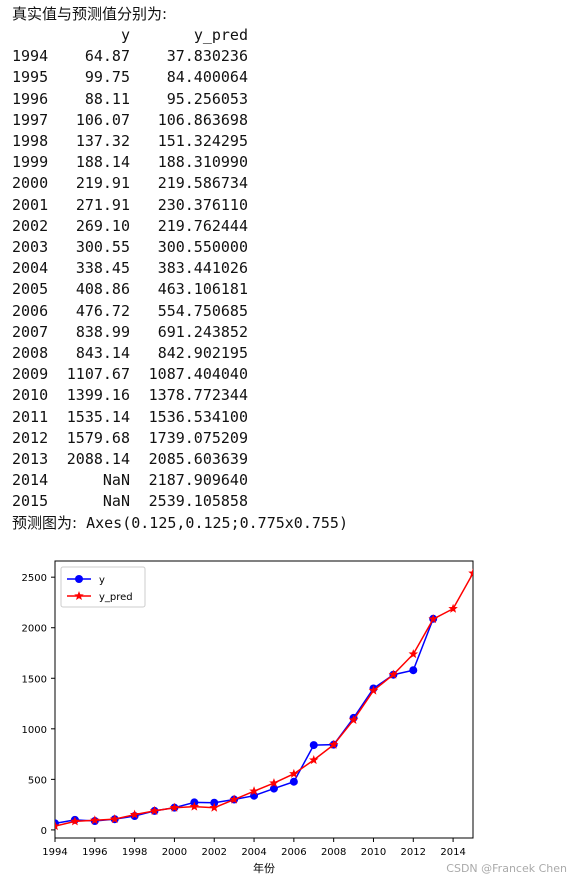  I want to click on cell-y-pred: 106.863698, so click(202, 119).